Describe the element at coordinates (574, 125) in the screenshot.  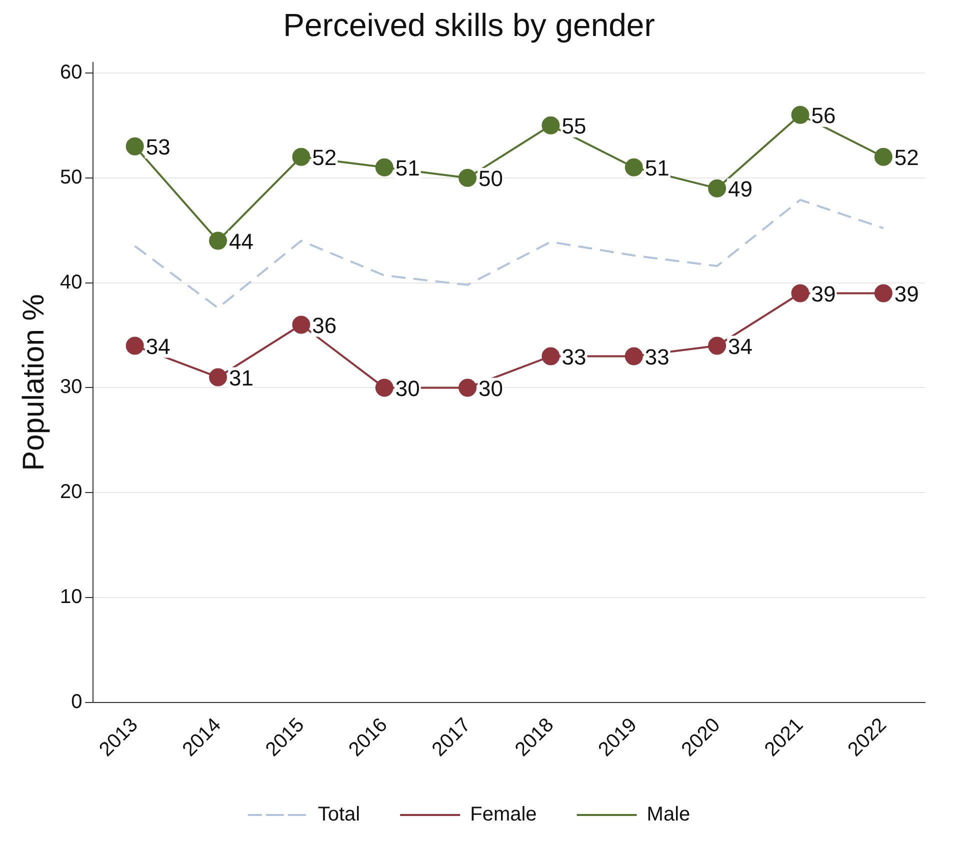
I see `data-label: 55` at that location.